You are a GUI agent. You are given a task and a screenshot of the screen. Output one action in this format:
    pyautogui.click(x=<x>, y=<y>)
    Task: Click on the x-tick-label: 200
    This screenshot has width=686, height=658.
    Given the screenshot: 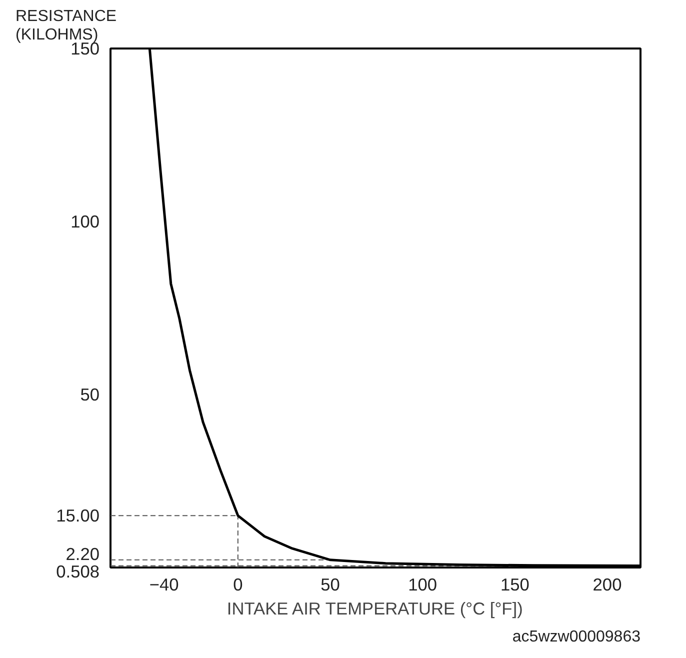 What is the action you would take?
    pyautogui.click(x=607, y=584)
    